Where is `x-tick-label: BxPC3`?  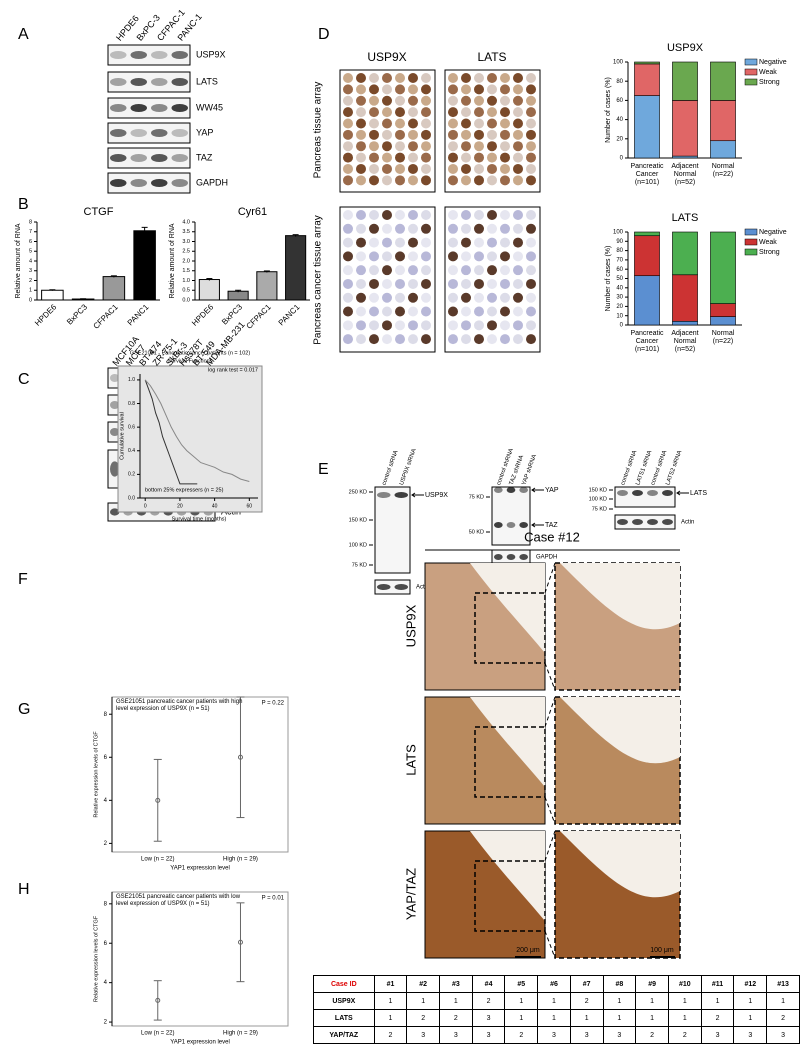
x-tick-label: BxPC3 is located at coordinates (77, 314).